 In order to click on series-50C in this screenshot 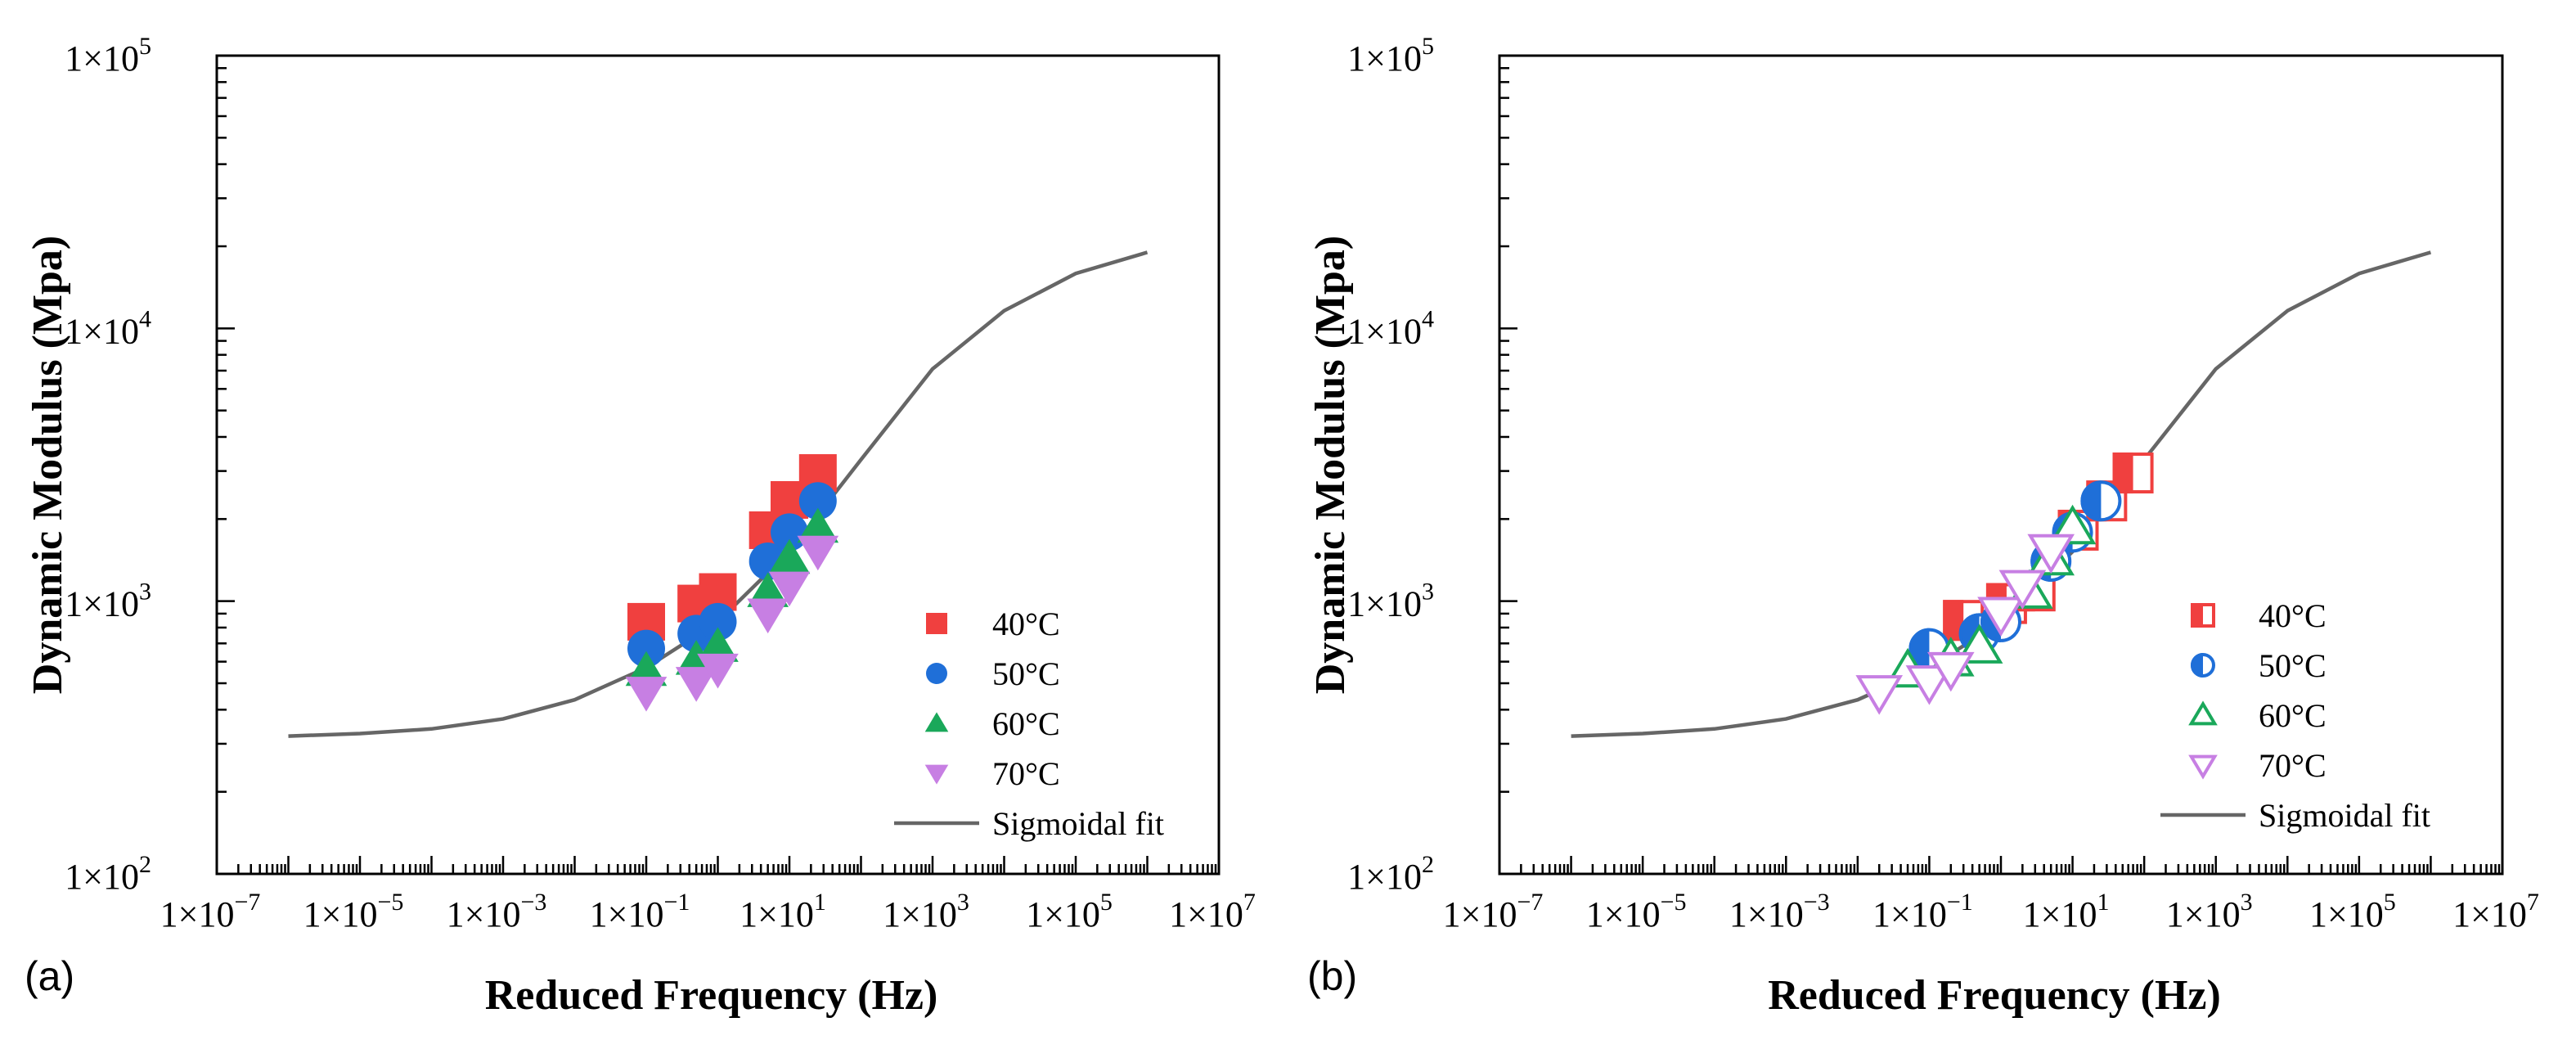, I will do `click(732, 575)`.